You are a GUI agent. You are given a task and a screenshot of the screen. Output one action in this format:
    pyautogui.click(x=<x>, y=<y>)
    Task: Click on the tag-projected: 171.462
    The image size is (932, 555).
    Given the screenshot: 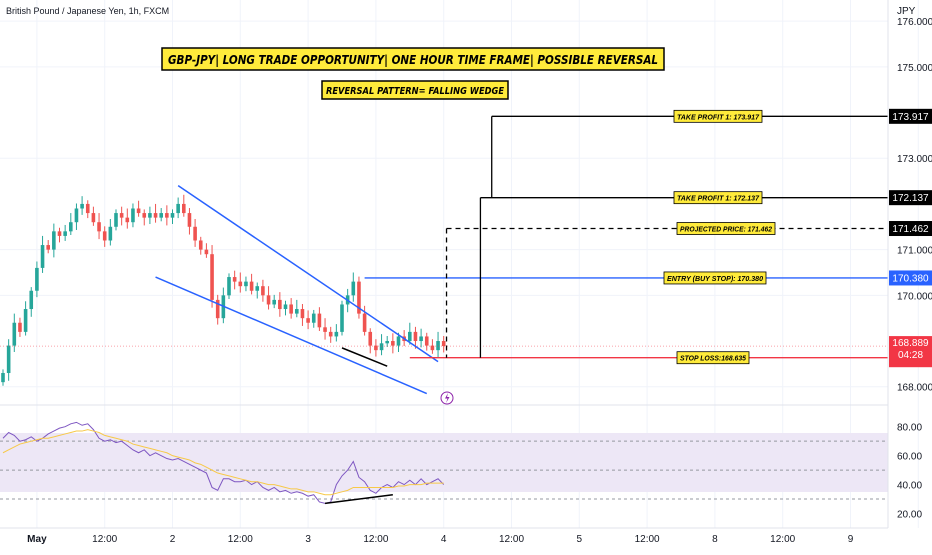 What is the action you would take?
    pyautogui.click(x=910, y=229)
    